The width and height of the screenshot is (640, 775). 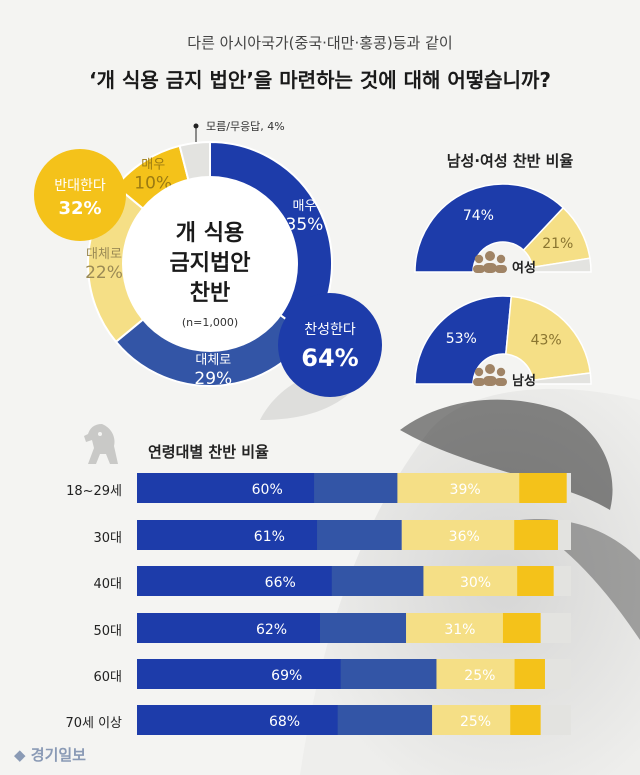 I want to click on age-bar-support-value: 68%, so click(x=284, y=722).